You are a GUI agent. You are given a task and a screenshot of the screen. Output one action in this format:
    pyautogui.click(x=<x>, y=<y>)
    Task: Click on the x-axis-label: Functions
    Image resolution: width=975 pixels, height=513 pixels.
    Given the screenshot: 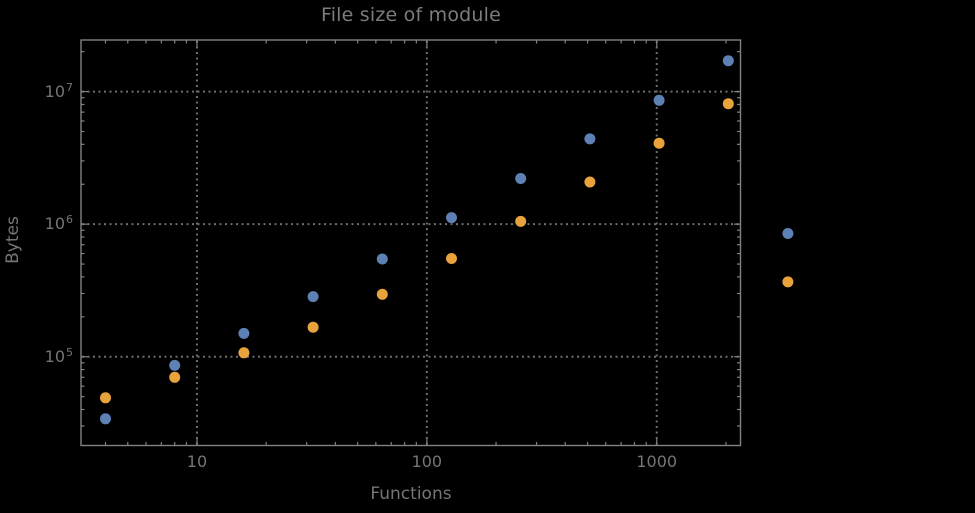 What is the action you would take?
    pyautogui.click(x=411, y=494)
    